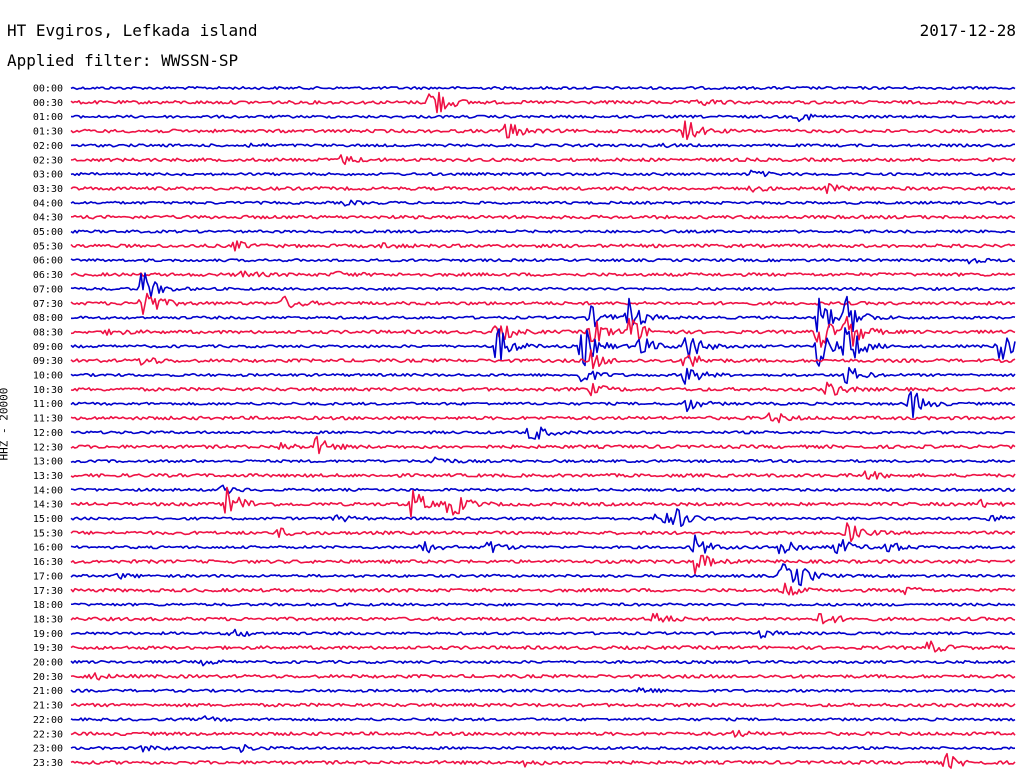  I want to click on trace-time-label: 16:30, so click(48, 562).